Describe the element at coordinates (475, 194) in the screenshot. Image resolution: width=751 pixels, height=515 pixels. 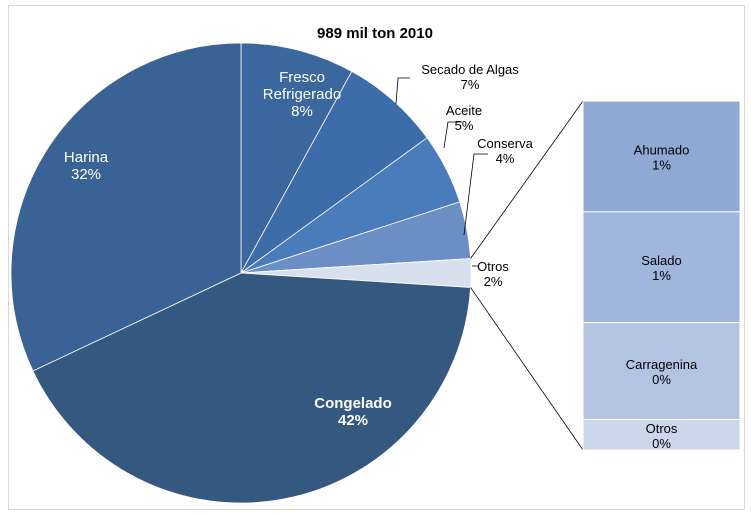
I see `leader-line-conserva` at that location.